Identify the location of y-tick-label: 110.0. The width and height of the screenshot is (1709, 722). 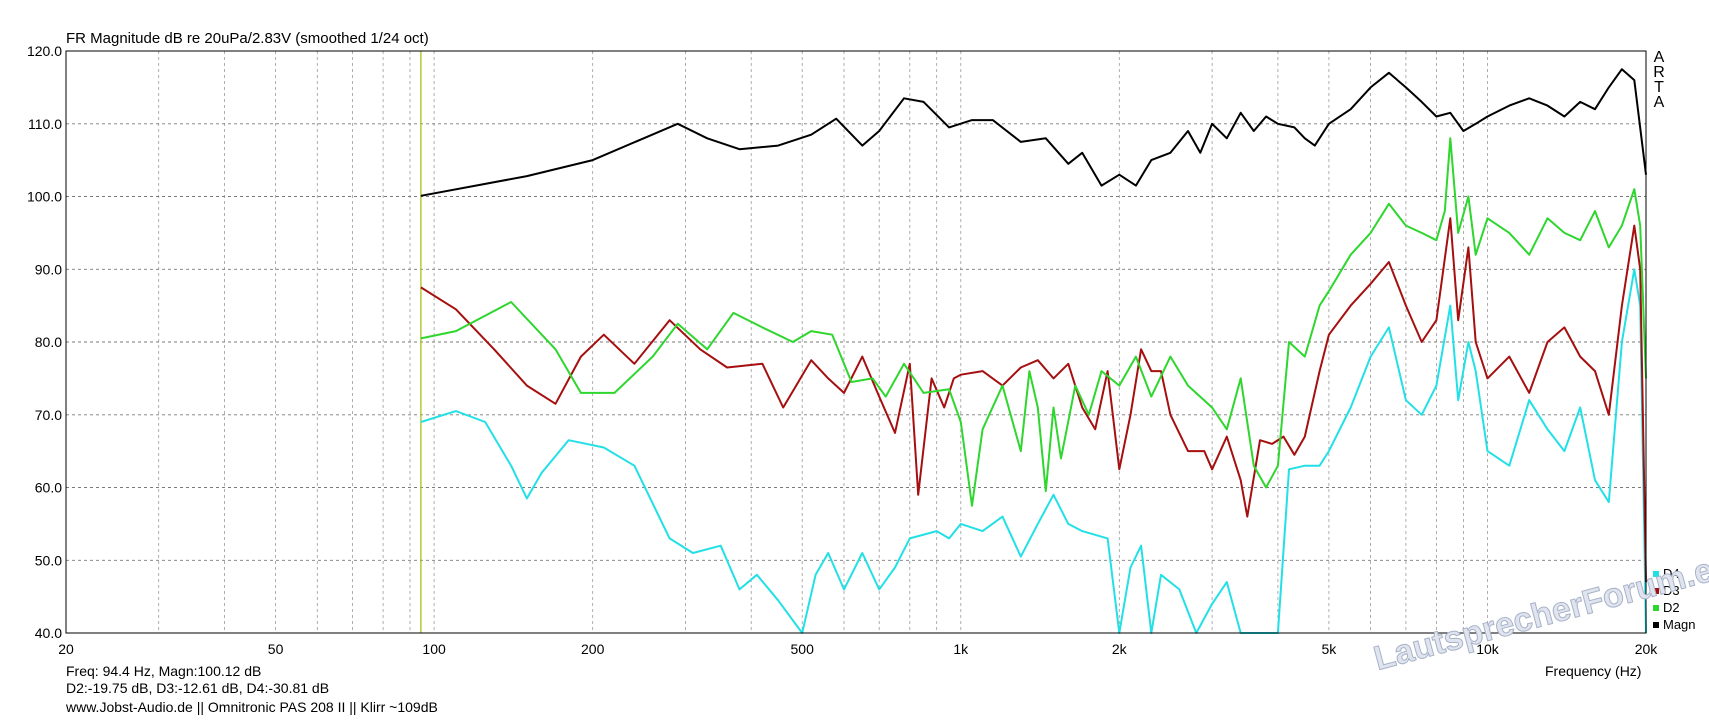
(45, 124).